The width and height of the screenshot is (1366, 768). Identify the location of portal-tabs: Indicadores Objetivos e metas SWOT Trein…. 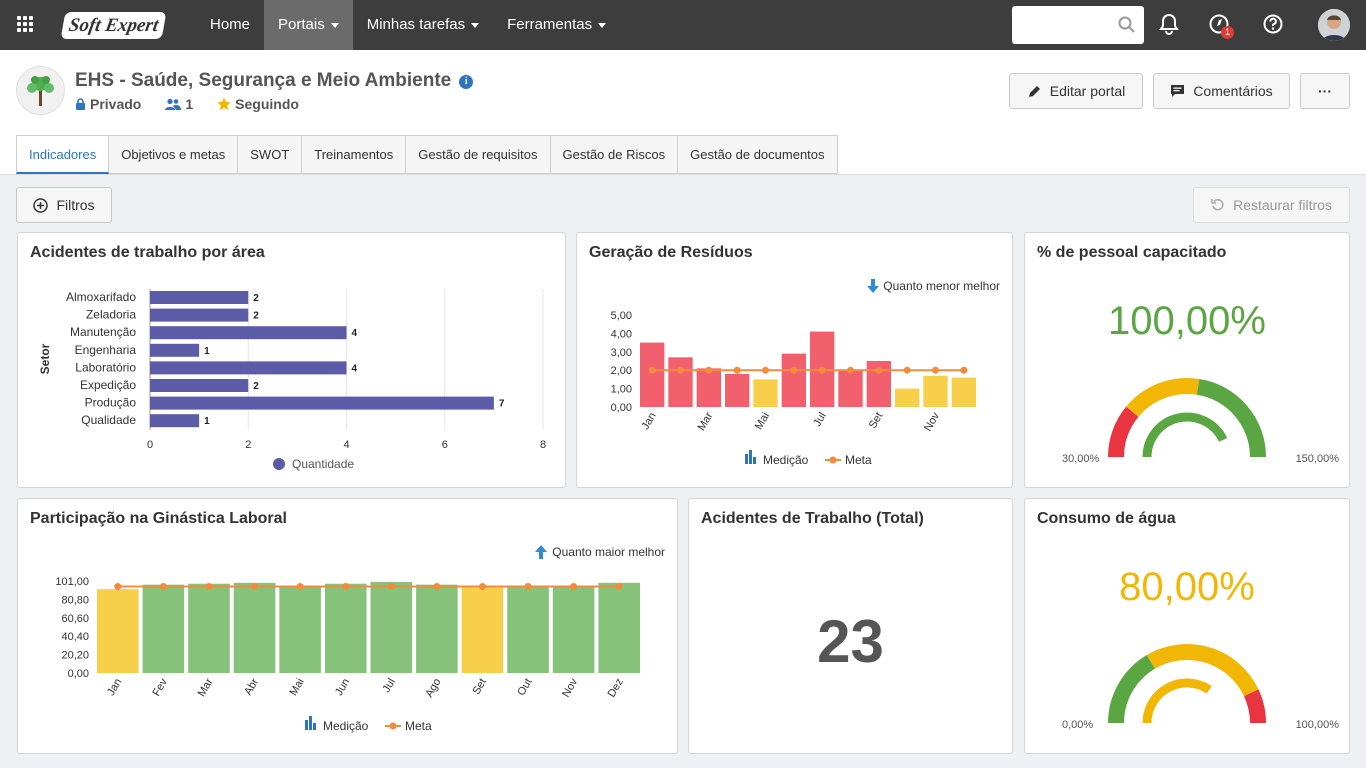
(427, 154).